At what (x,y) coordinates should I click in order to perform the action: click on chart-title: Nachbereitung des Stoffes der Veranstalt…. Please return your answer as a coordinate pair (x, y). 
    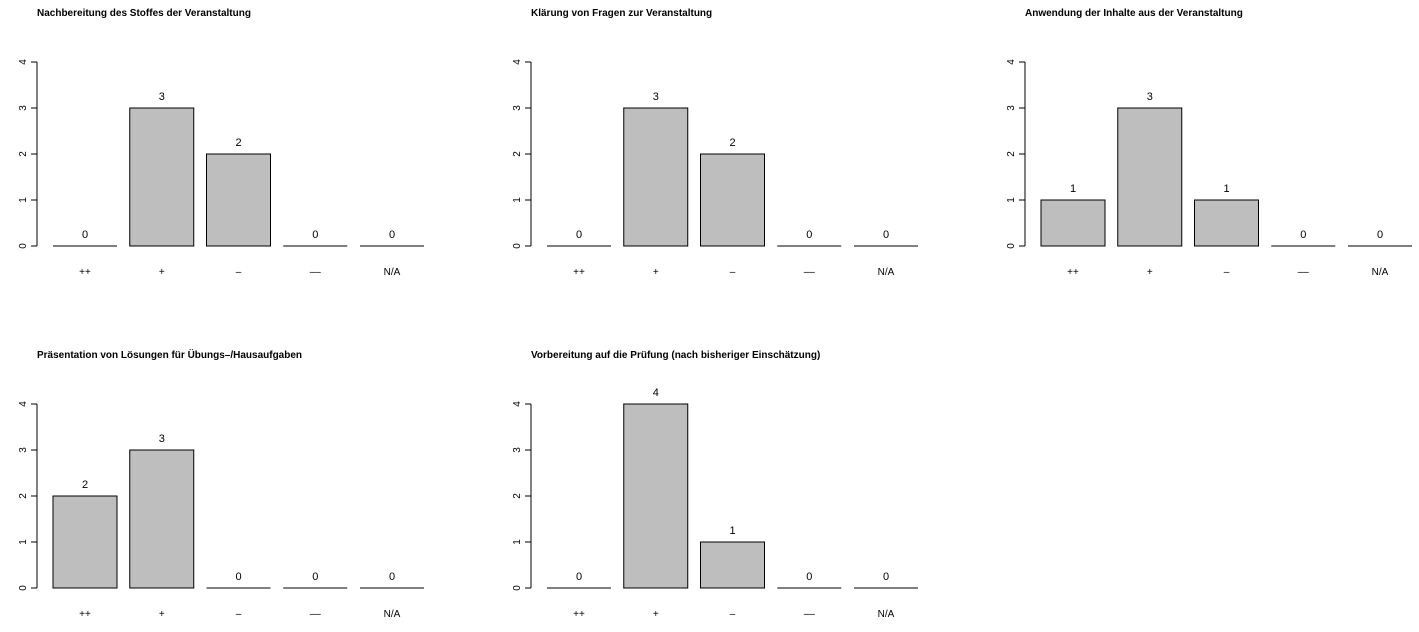
    Looking at the image, I should click on (144, 13).